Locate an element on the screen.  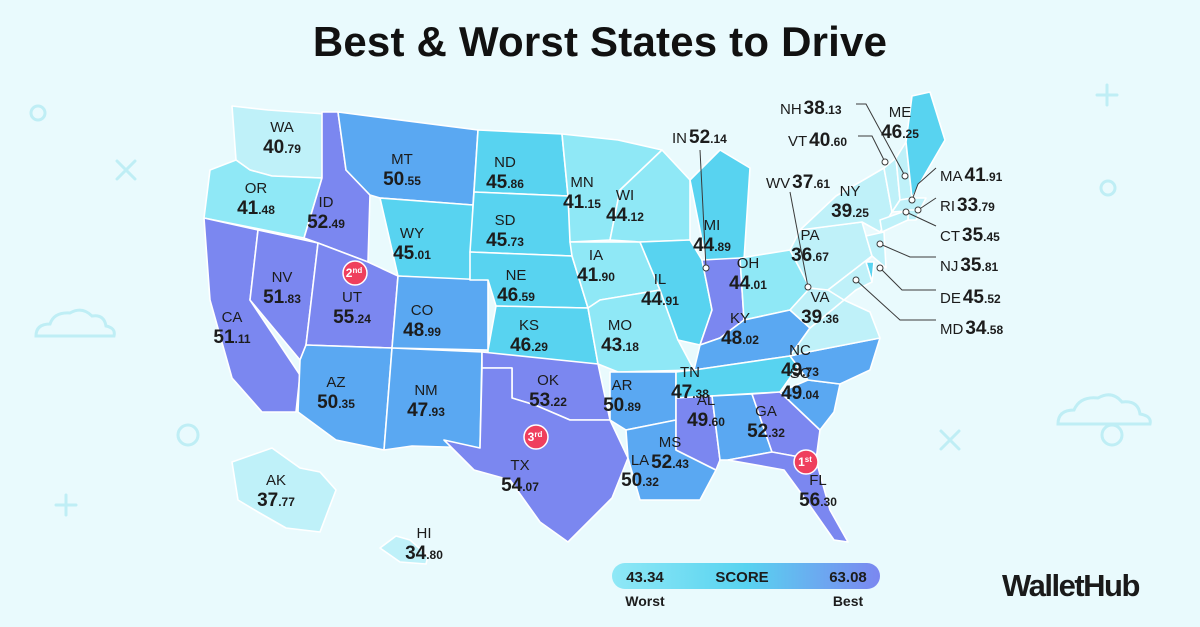
state-label-wv: WV 37.61 is located at coordinates (798, 182).